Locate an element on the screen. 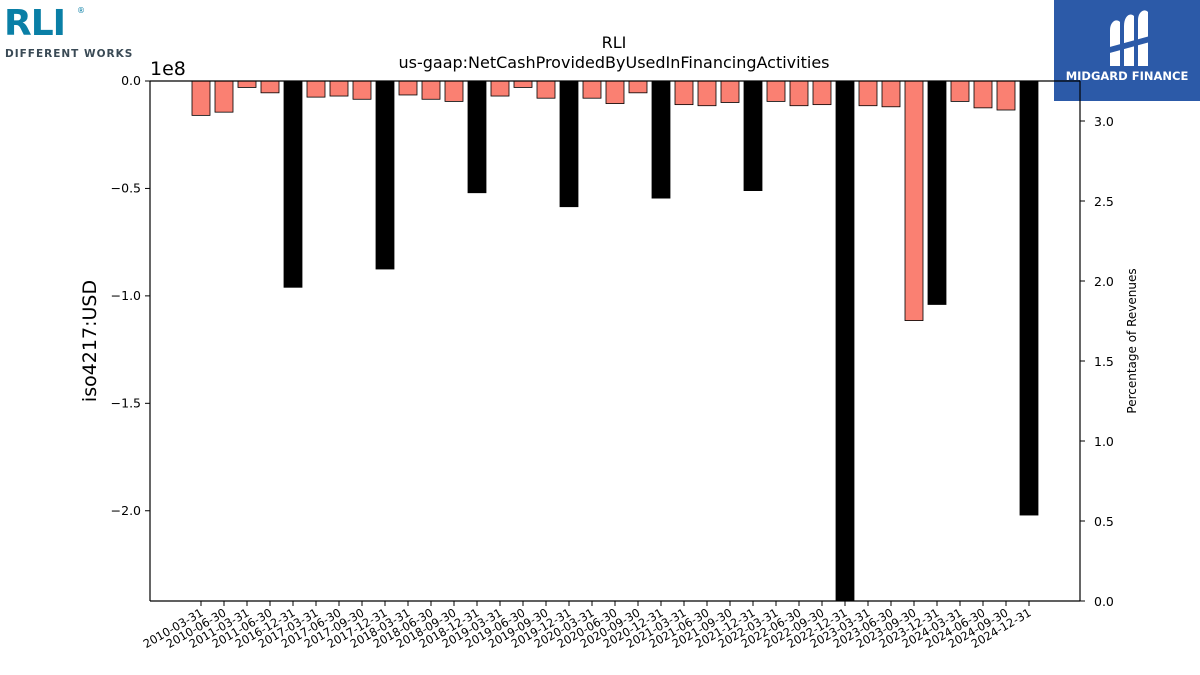 This screenshot has width=1200, height=675. midgard-finance-name: MIDGARD FINANCE is located at coordinates (1127, 76).